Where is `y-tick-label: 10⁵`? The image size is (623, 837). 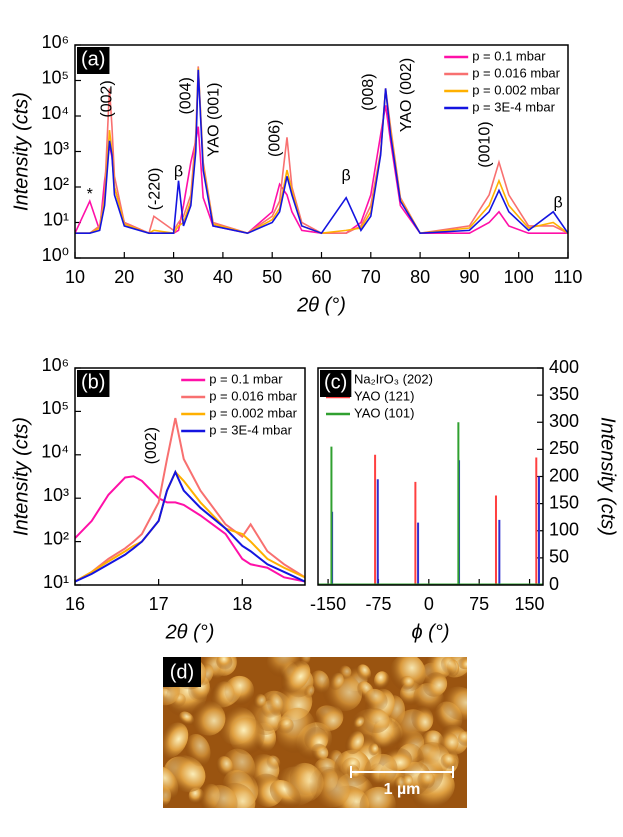 y-tick-label: 10⁵ is located at coordinates (55, 77).